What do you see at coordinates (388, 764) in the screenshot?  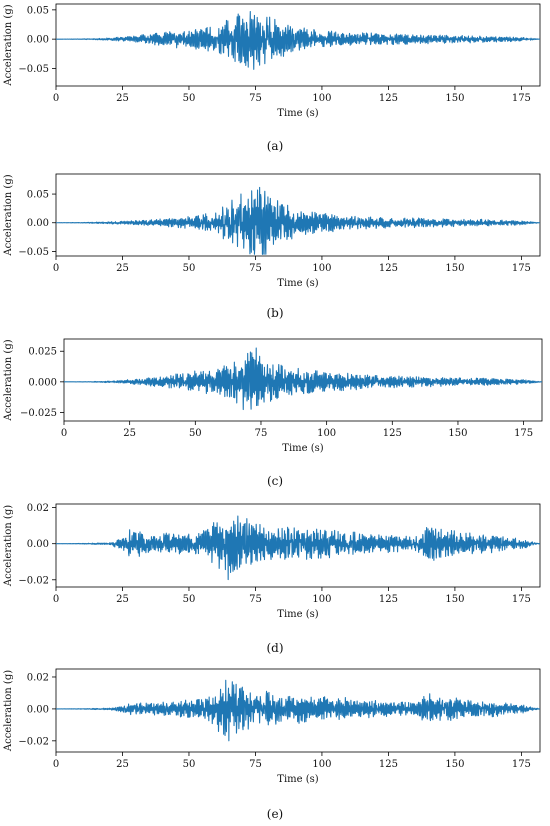 I see `x-tick-label-e-5: 125` at bounding box center [388, 764].